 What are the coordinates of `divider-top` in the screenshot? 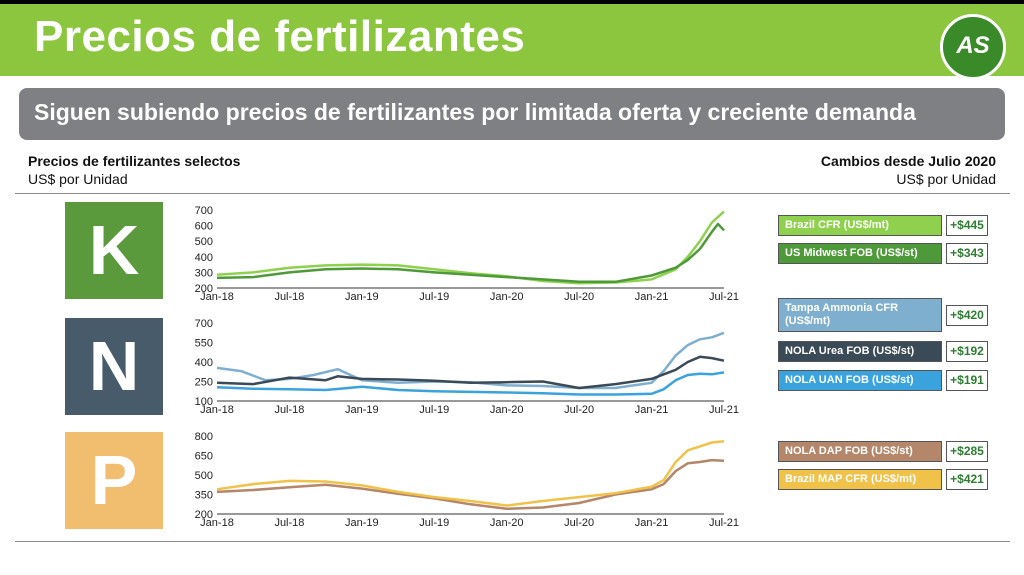 It's located at (512, 193).